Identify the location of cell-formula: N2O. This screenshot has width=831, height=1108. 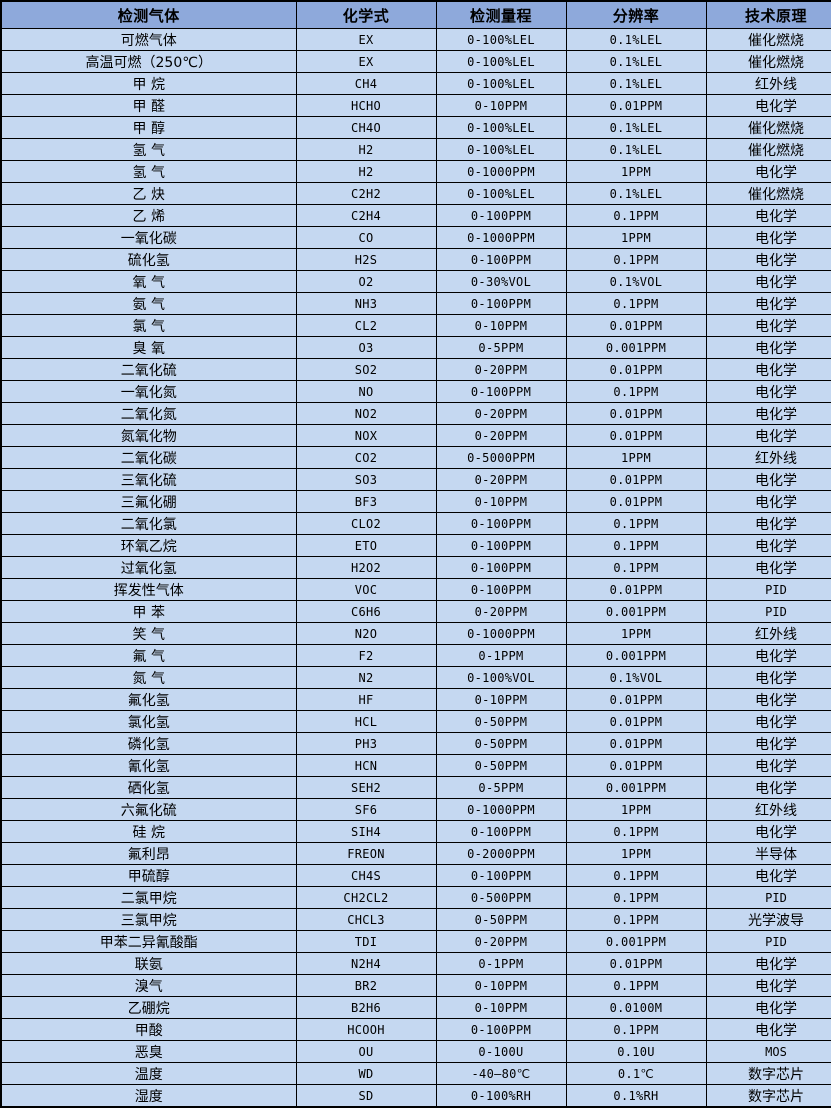
(366, 633).